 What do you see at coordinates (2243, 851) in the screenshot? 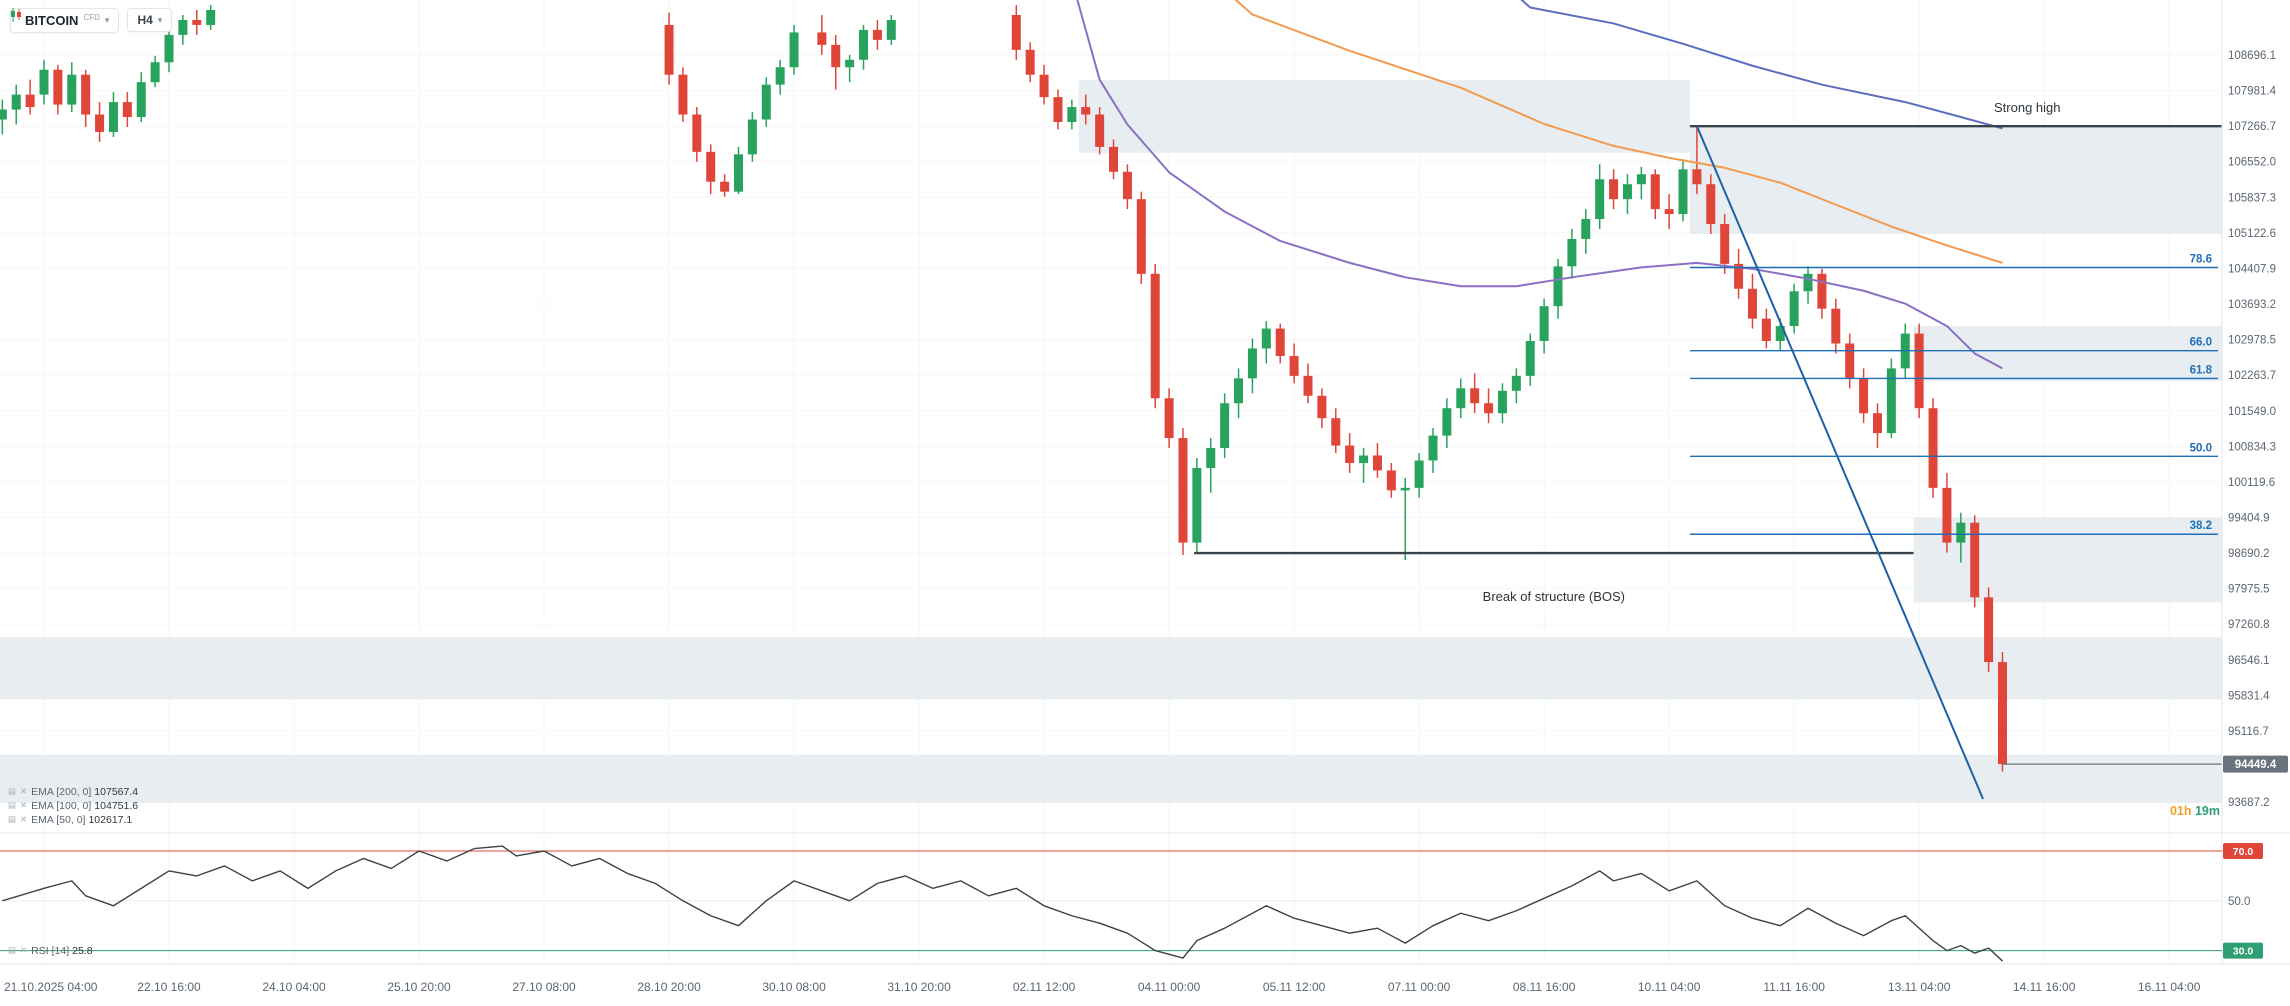
I see `rsi-overbought-tag` at bounding box center [2243, 851].